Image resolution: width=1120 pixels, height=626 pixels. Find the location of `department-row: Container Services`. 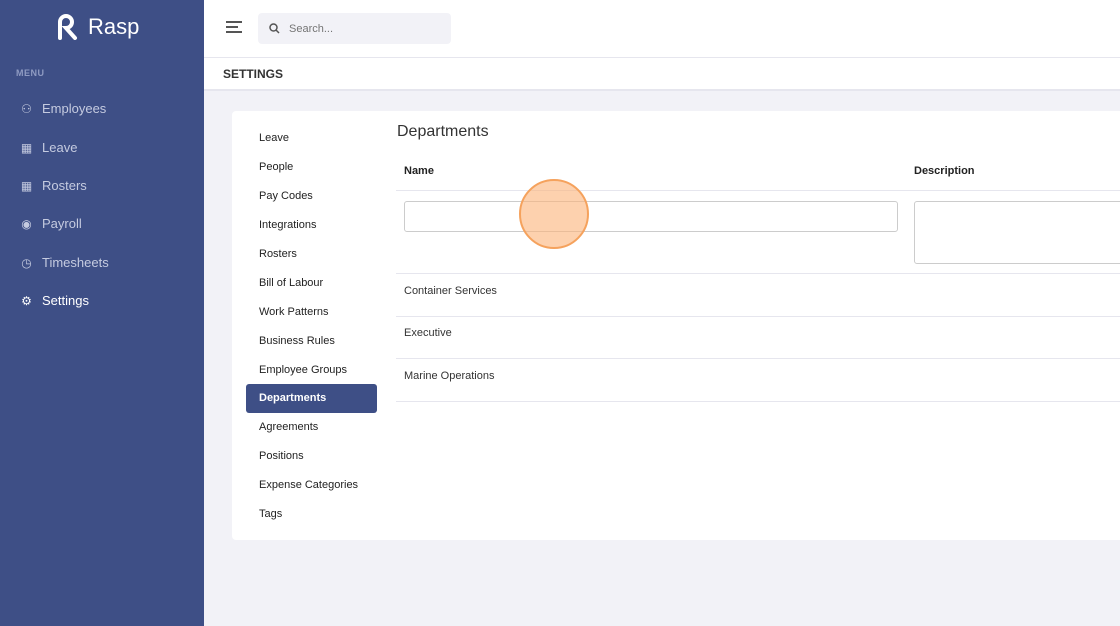

department-row: Container Services is located at coordinates (450, 291).